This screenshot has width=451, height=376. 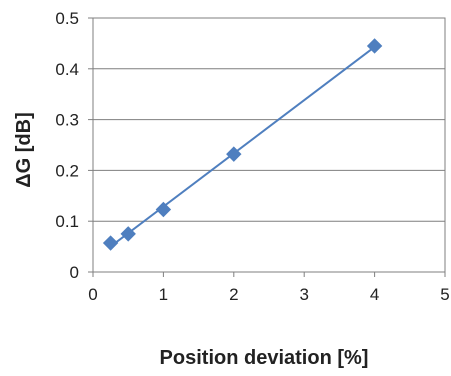 What do you see at coordinates (92, 294) in the screenshot?
I see `x-tick-label: 0` at bounding box center [92, 294].